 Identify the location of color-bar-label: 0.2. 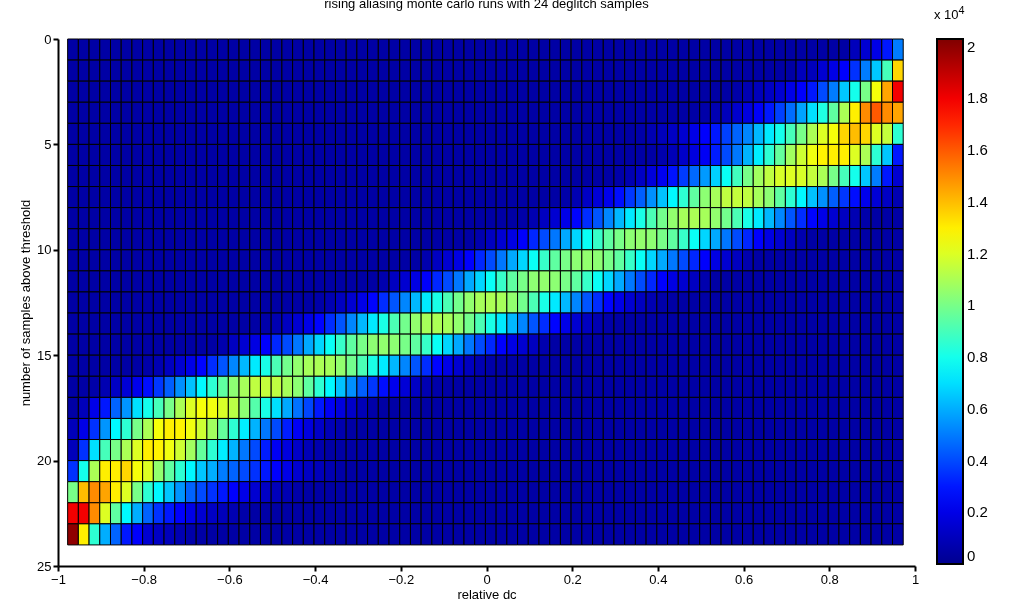
(977, 512).